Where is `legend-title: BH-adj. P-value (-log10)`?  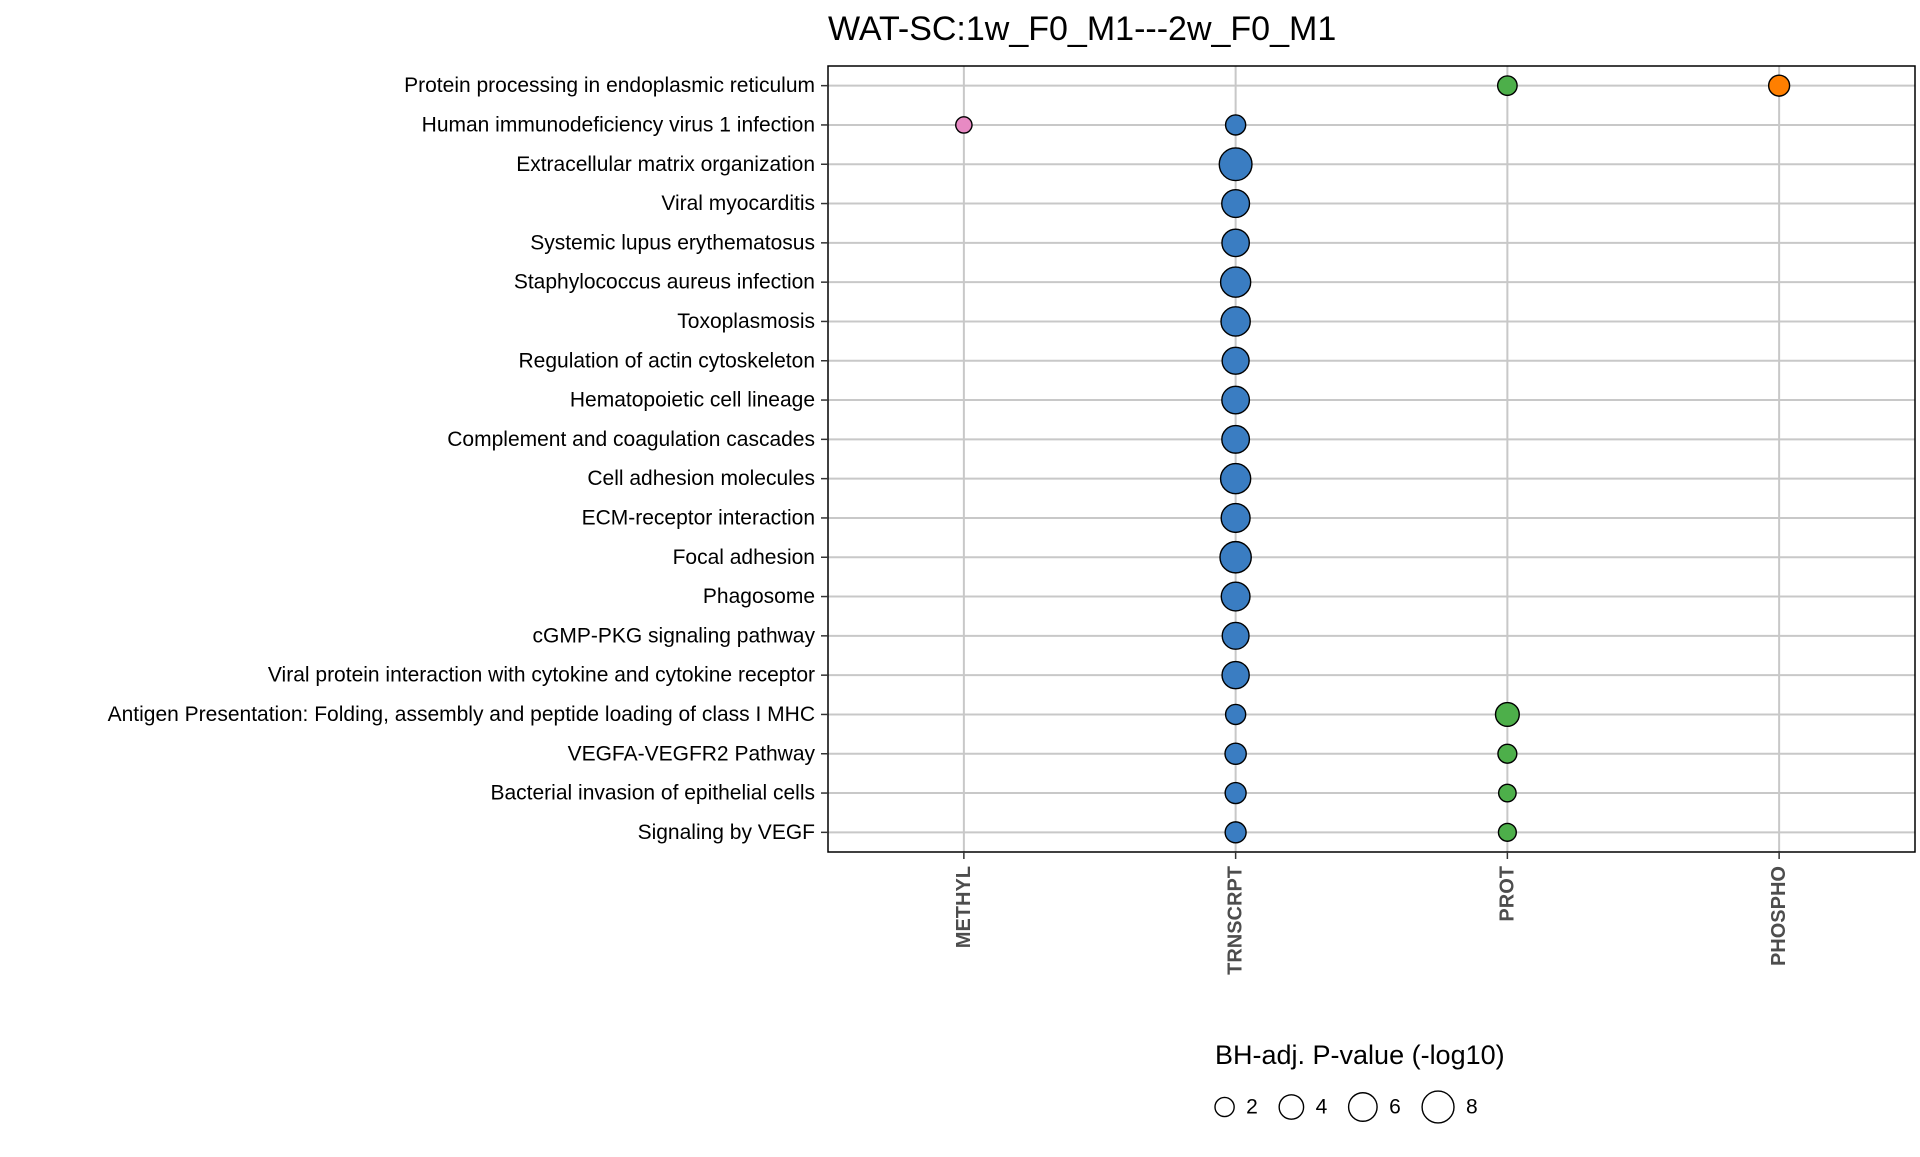 legend-title: BH-adj. P-value (-log10) is located at coordinates (1360, 1055).